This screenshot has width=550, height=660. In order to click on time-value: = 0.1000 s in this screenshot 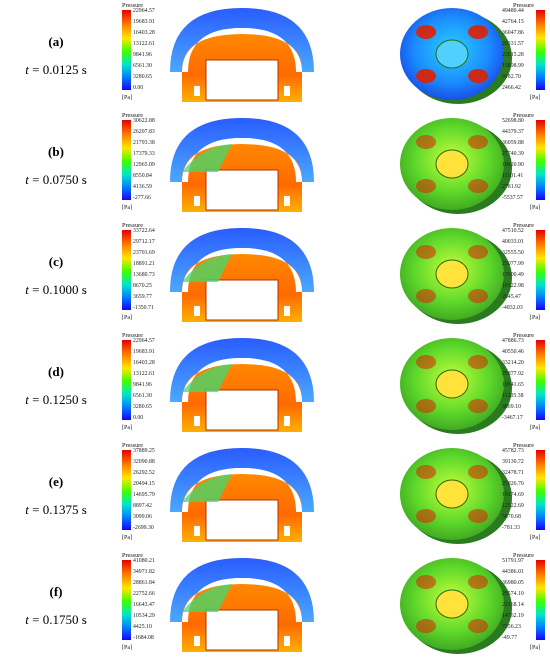, I will do `click(57, 289)`.